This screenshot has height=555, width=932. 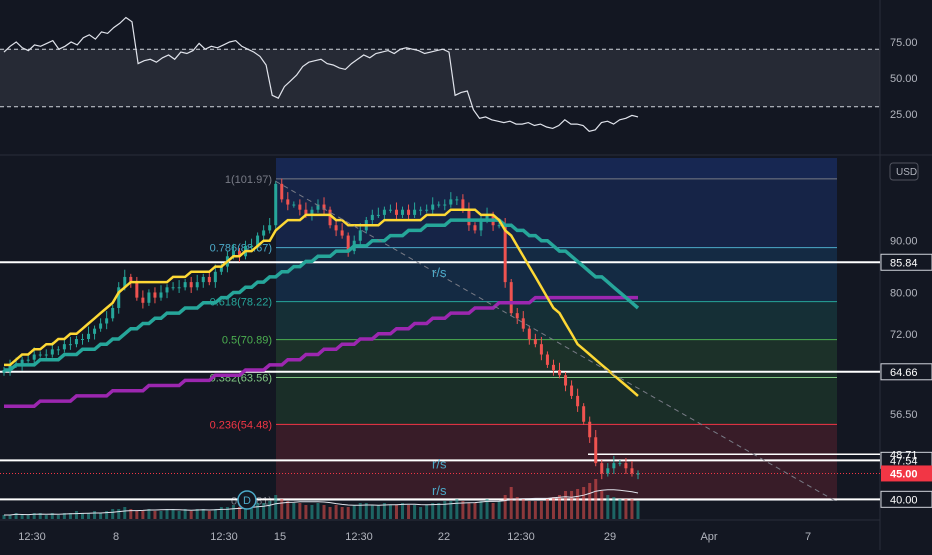 What do you see at coordinates (321, 74) in the screenshot?
I see `rsi-line` at bounding box center [321, 74].